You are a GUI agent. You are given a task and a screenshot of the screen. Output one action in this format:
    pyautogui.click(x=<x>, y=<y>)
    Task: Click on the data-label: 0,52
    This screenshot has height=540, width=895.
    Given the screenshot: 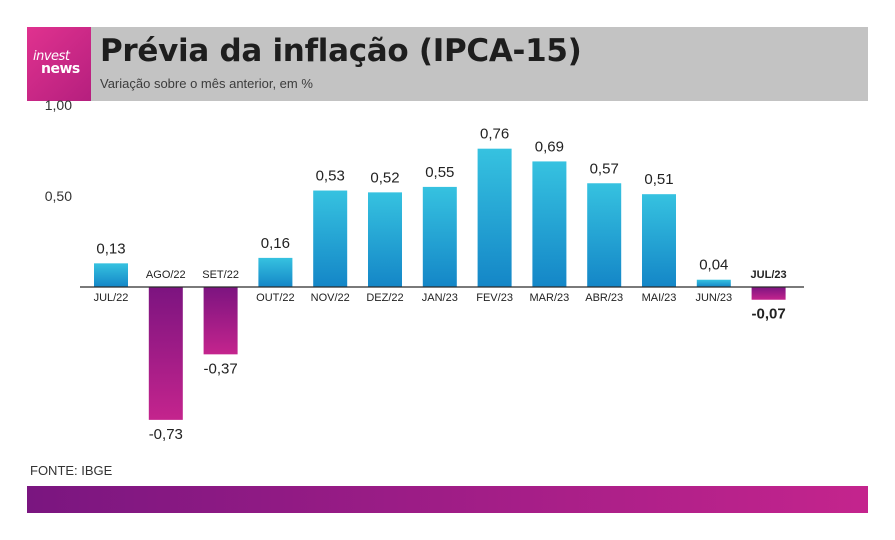 What is the action you would take?
    pyautogui.click(x=384, y=177)
    